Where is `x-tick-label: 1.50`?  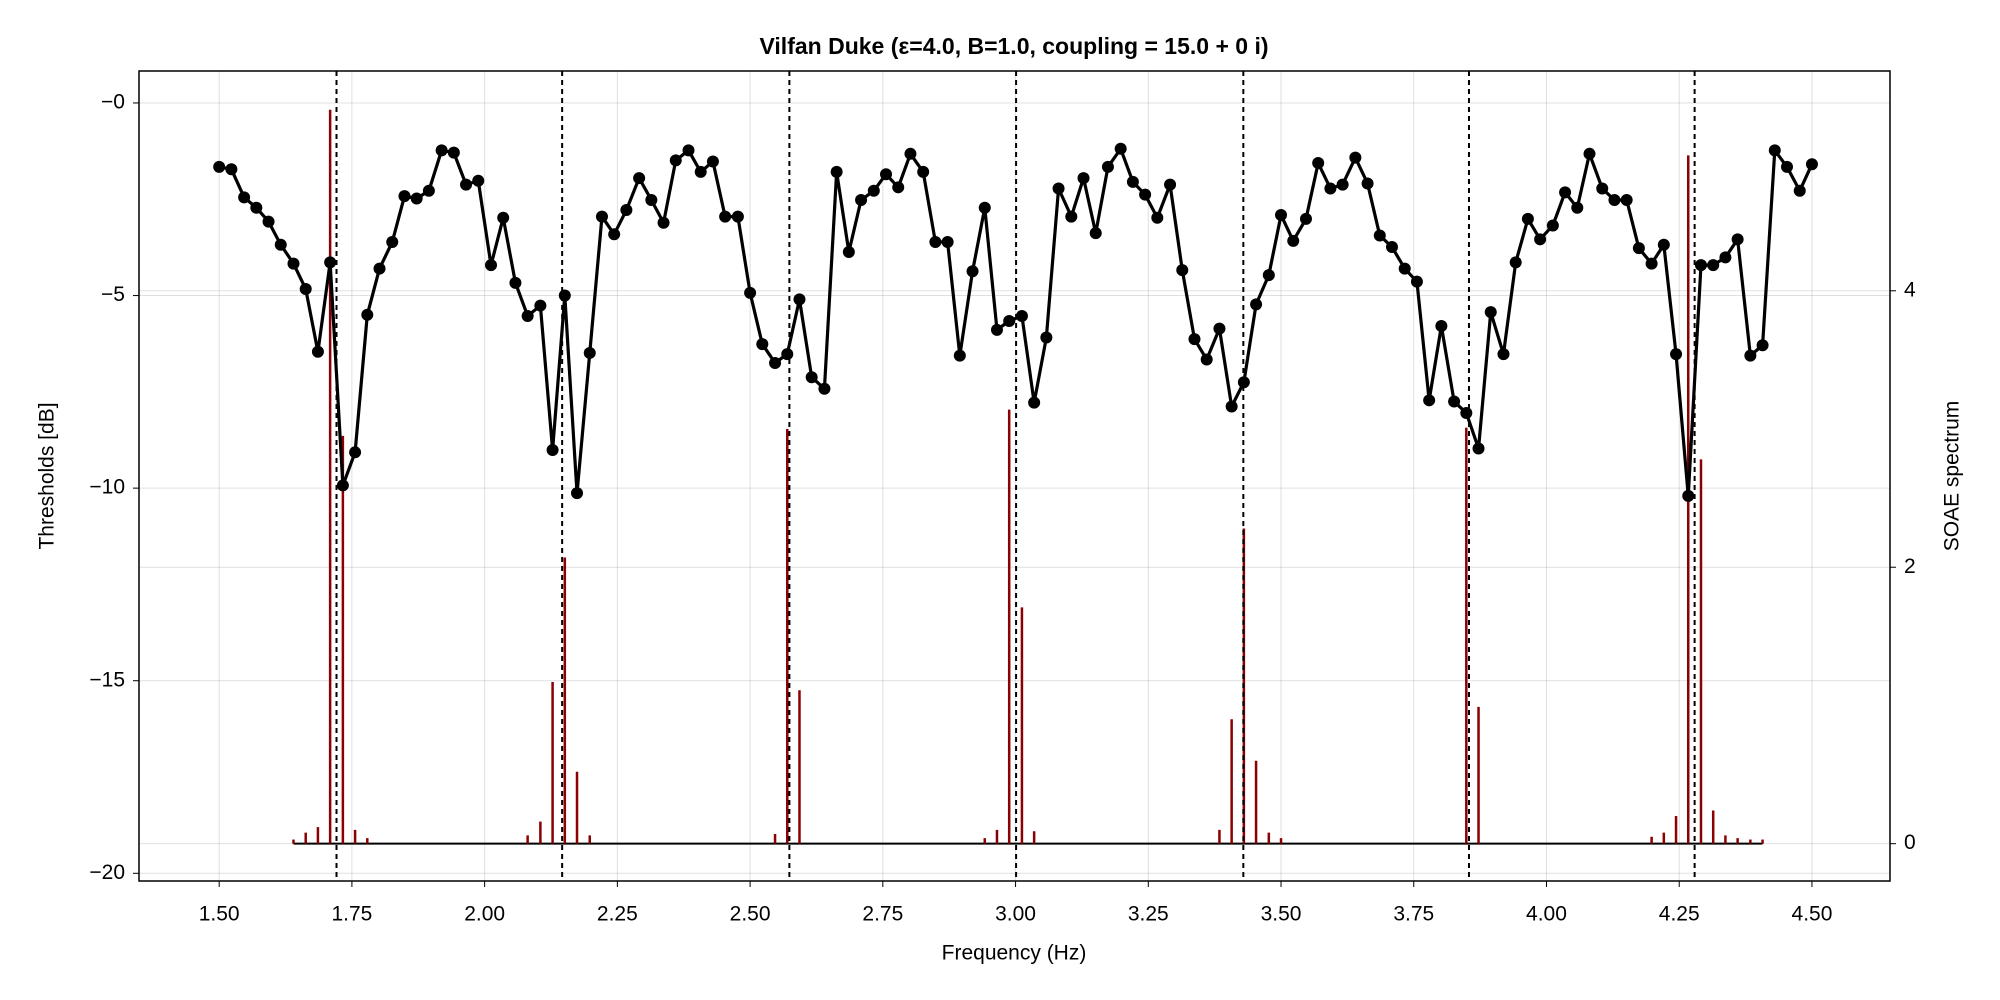
x-tick-label: 1.50 is located at coordinates (219, 914).